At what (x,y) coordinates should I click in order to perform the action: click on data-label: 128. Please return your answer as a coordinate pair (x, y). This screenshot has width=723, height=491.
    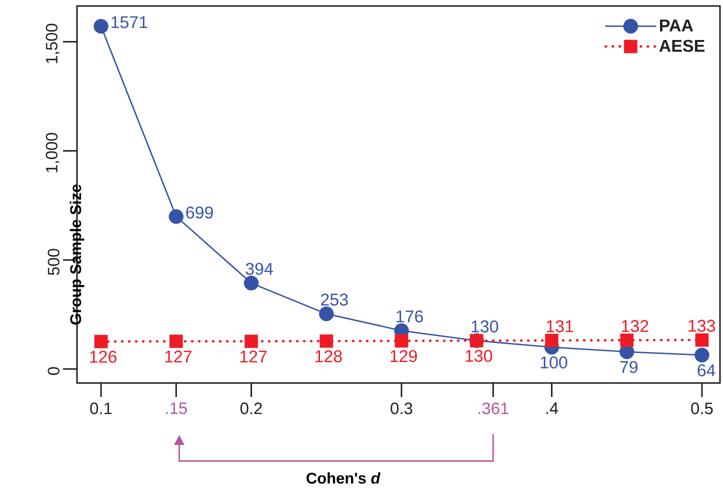
    Looking at the image, I should click on (329, 356).